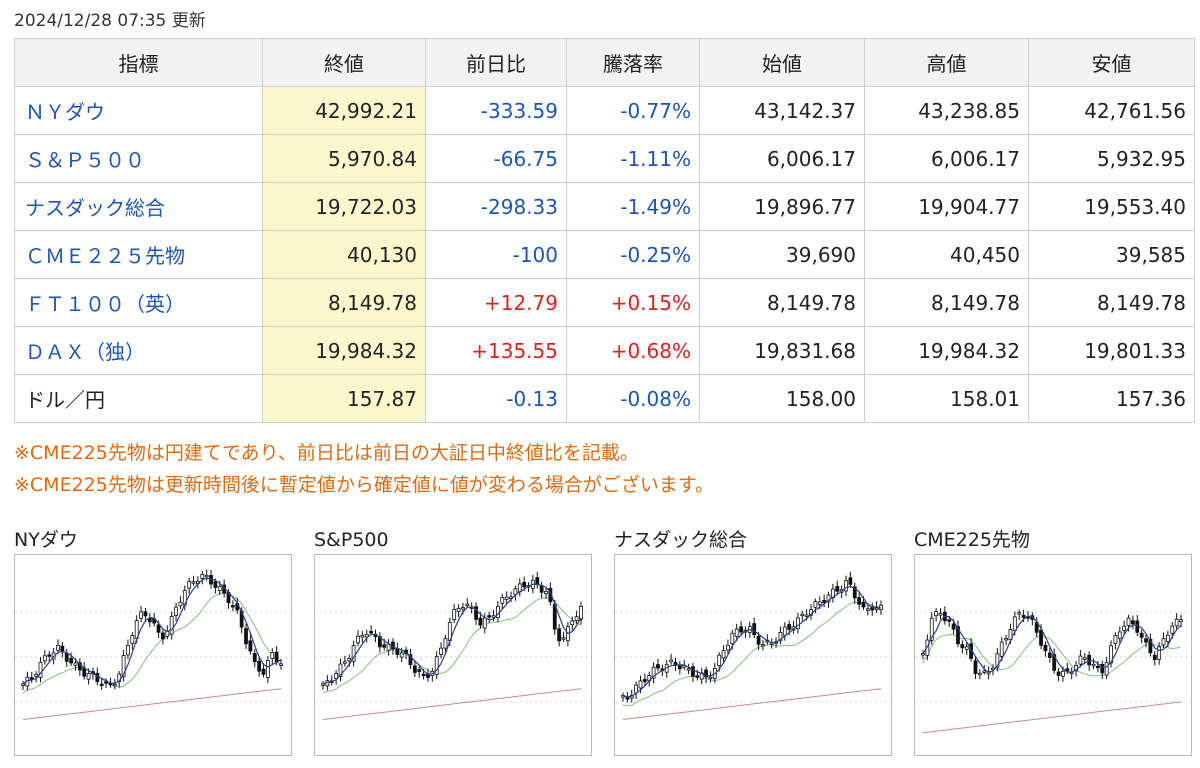  Describe the element at coordinates (138, 110) in the screenshot. I see `index-name-cell: ＮＹダウ` at that location.